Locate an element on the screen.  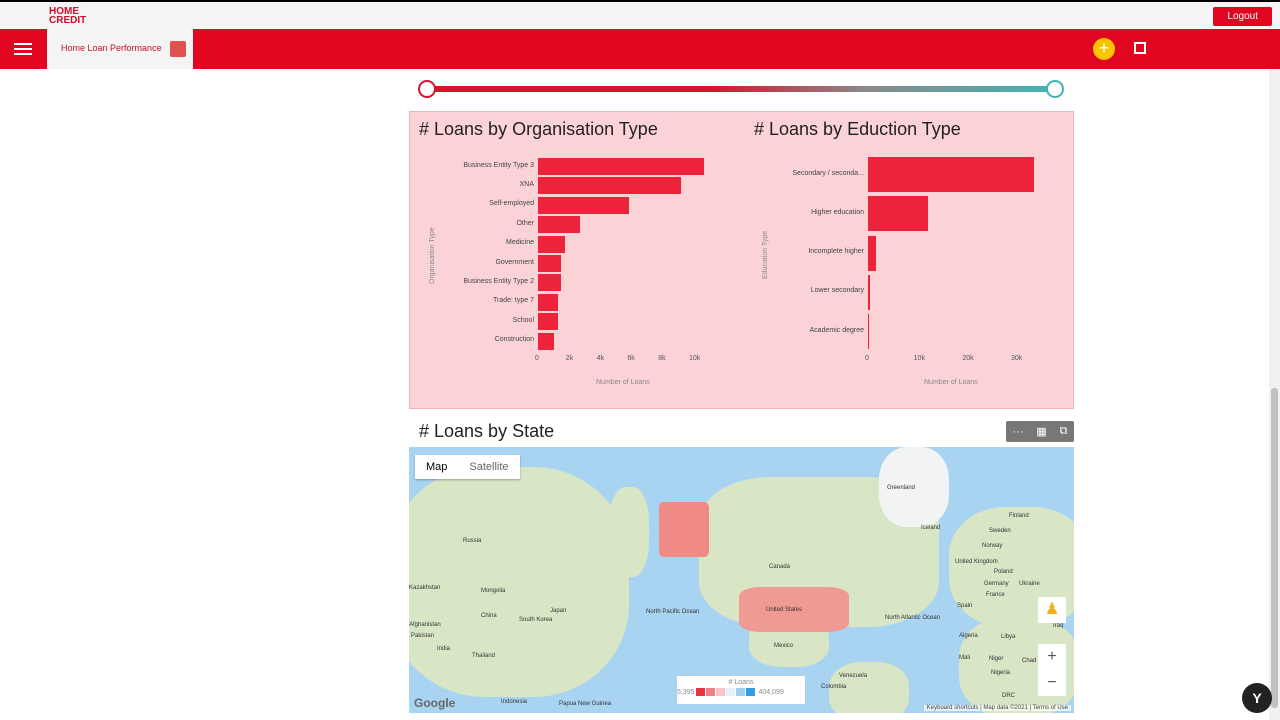
nav-bar: Home Loan Performance + is located at coordinates (640, 49).